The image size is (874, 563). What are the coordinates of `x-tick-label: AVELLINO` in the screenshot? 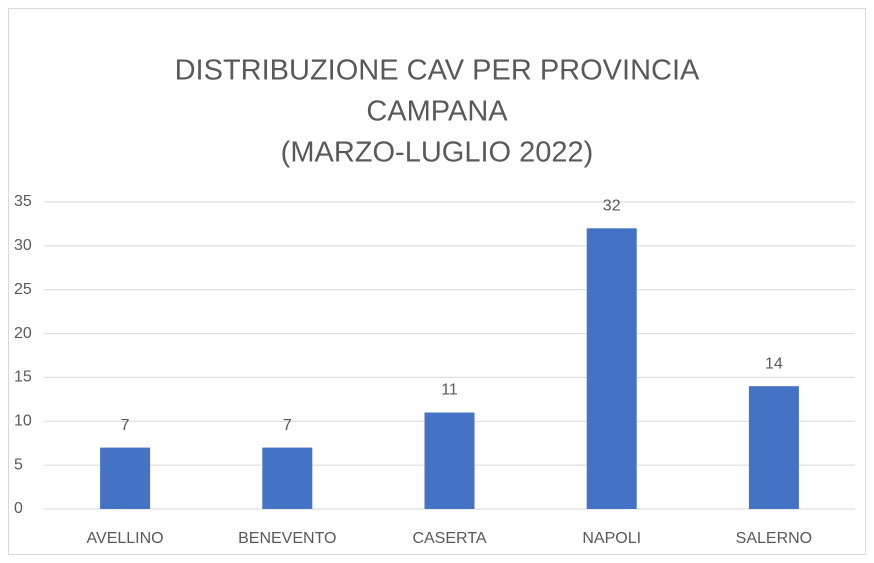 It's located at (125, 538).